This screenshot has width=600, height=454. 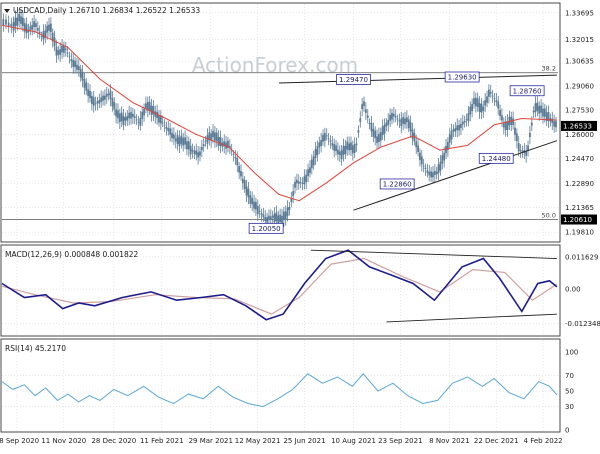 What do you see at coordinates (527, 91) in the screenshot?
I see `price-annotation-text: 1.28760` at bounding box center [527, 91].